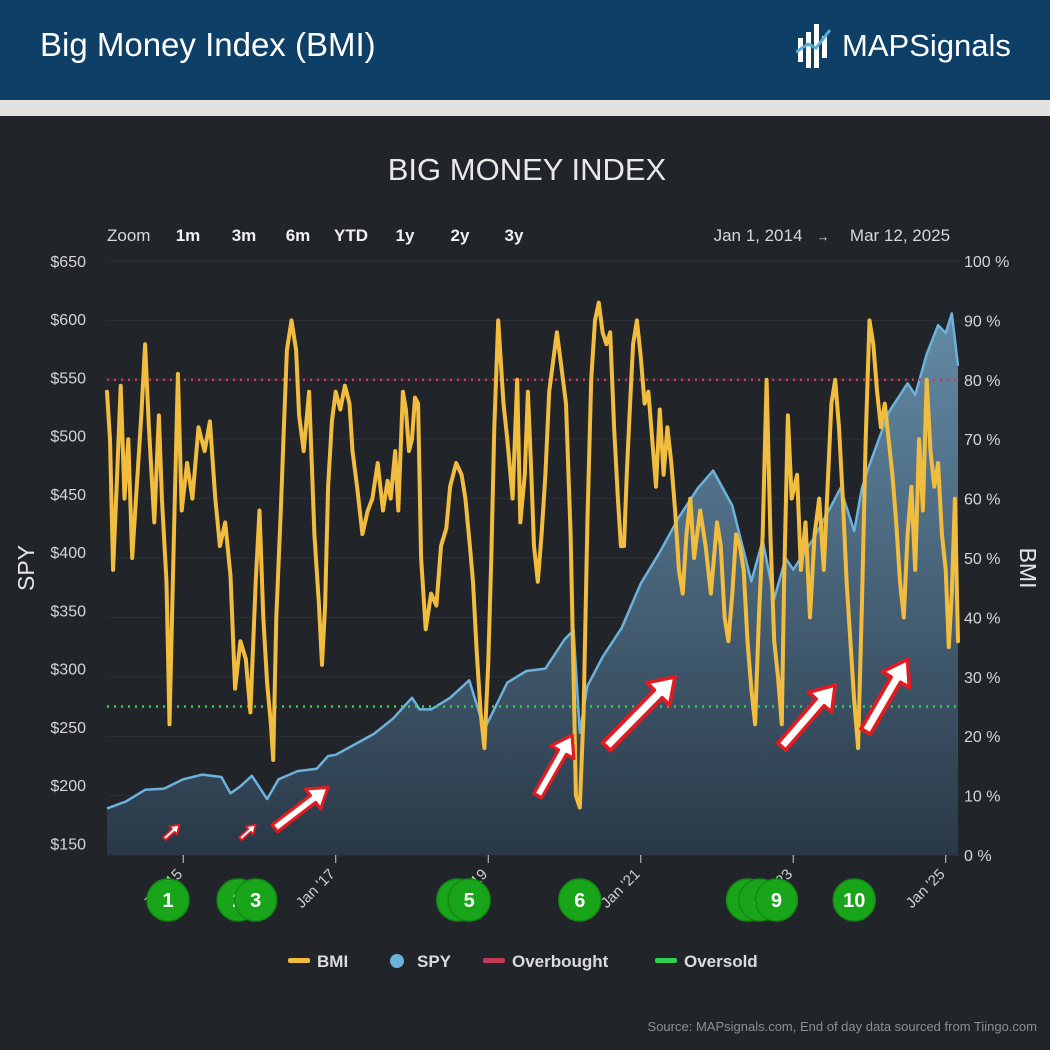 Image resolution: width=1050 pixels, height=1050 pixels. What do you see at coordinates (26, 568) in the screenshot?
I see `y-axis-left-label: SPY` at bounding box center [26, 568].